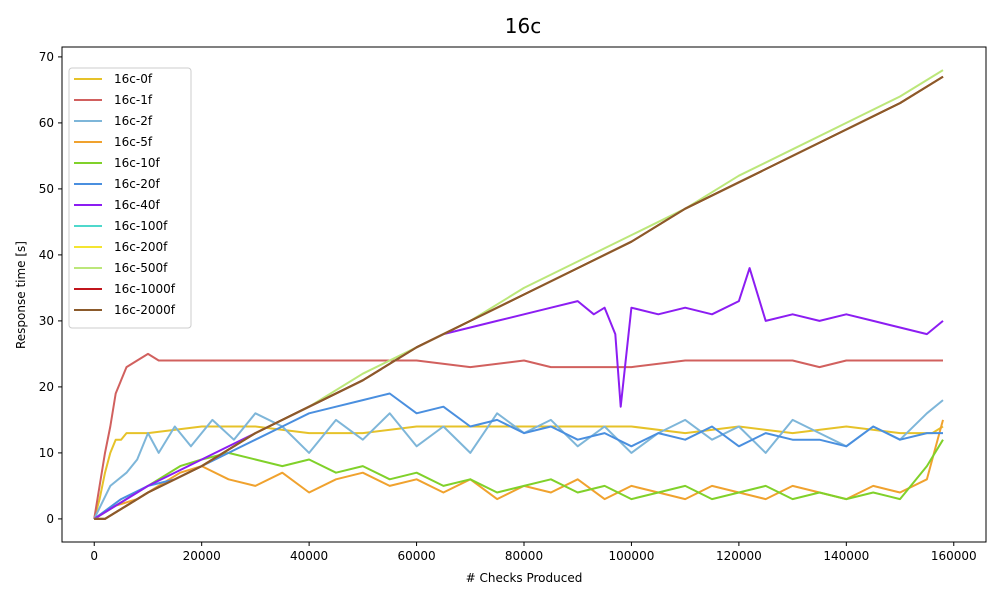 This screenshot has width=1000, height=600. Describe the element at coordinates (46, 453) in the screenshot. I see `y-tick-label-1: 10` at that location.